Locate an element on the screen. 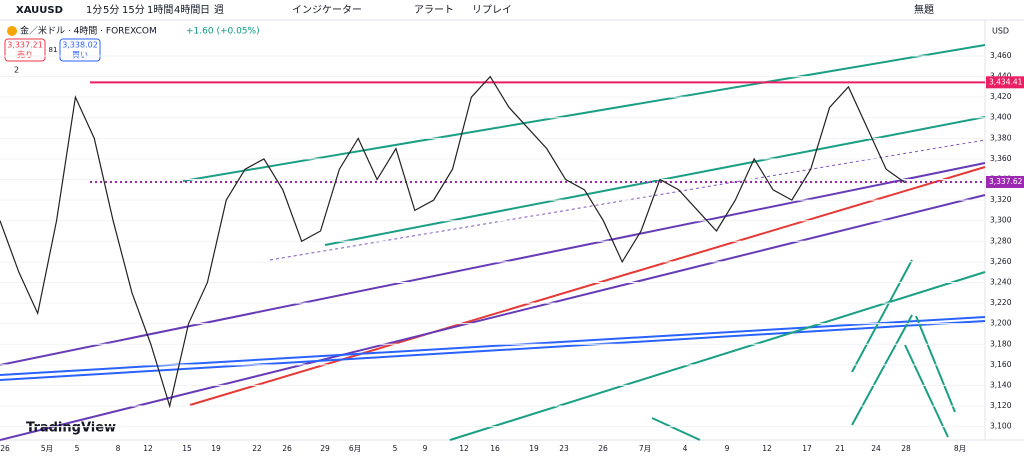  indicators-button: インジケーター is located at coordinates (327, 10).